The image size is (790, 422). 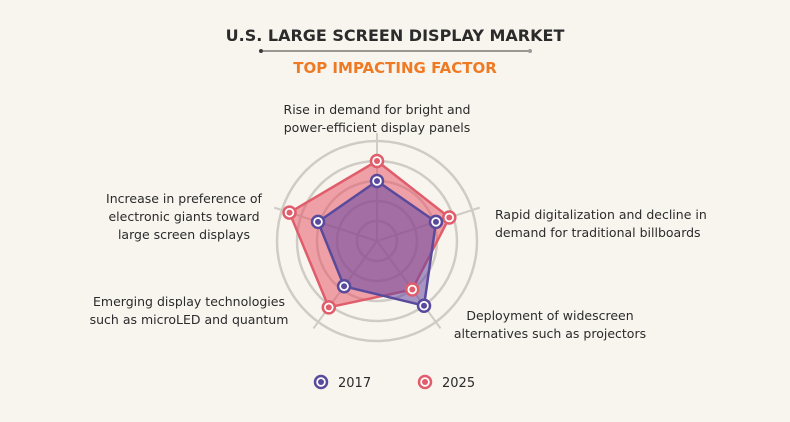 I want to click on chart-title: U.S. LARGE SCREEN DISPLAY MARKET, so click(x=395, y=35).